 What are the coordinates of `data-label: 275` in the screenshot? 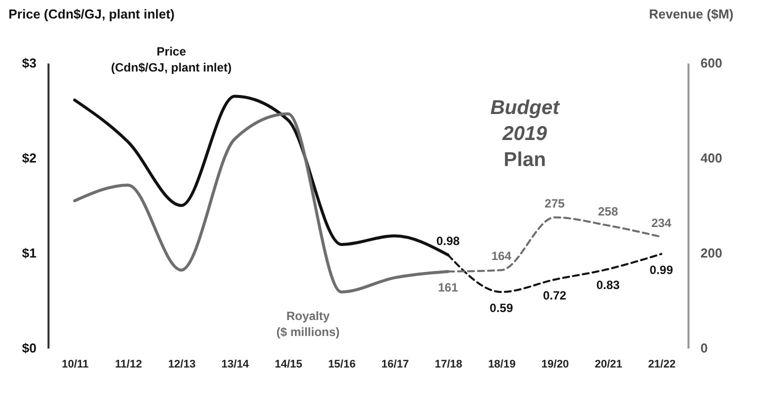 It's located at (554, 203).